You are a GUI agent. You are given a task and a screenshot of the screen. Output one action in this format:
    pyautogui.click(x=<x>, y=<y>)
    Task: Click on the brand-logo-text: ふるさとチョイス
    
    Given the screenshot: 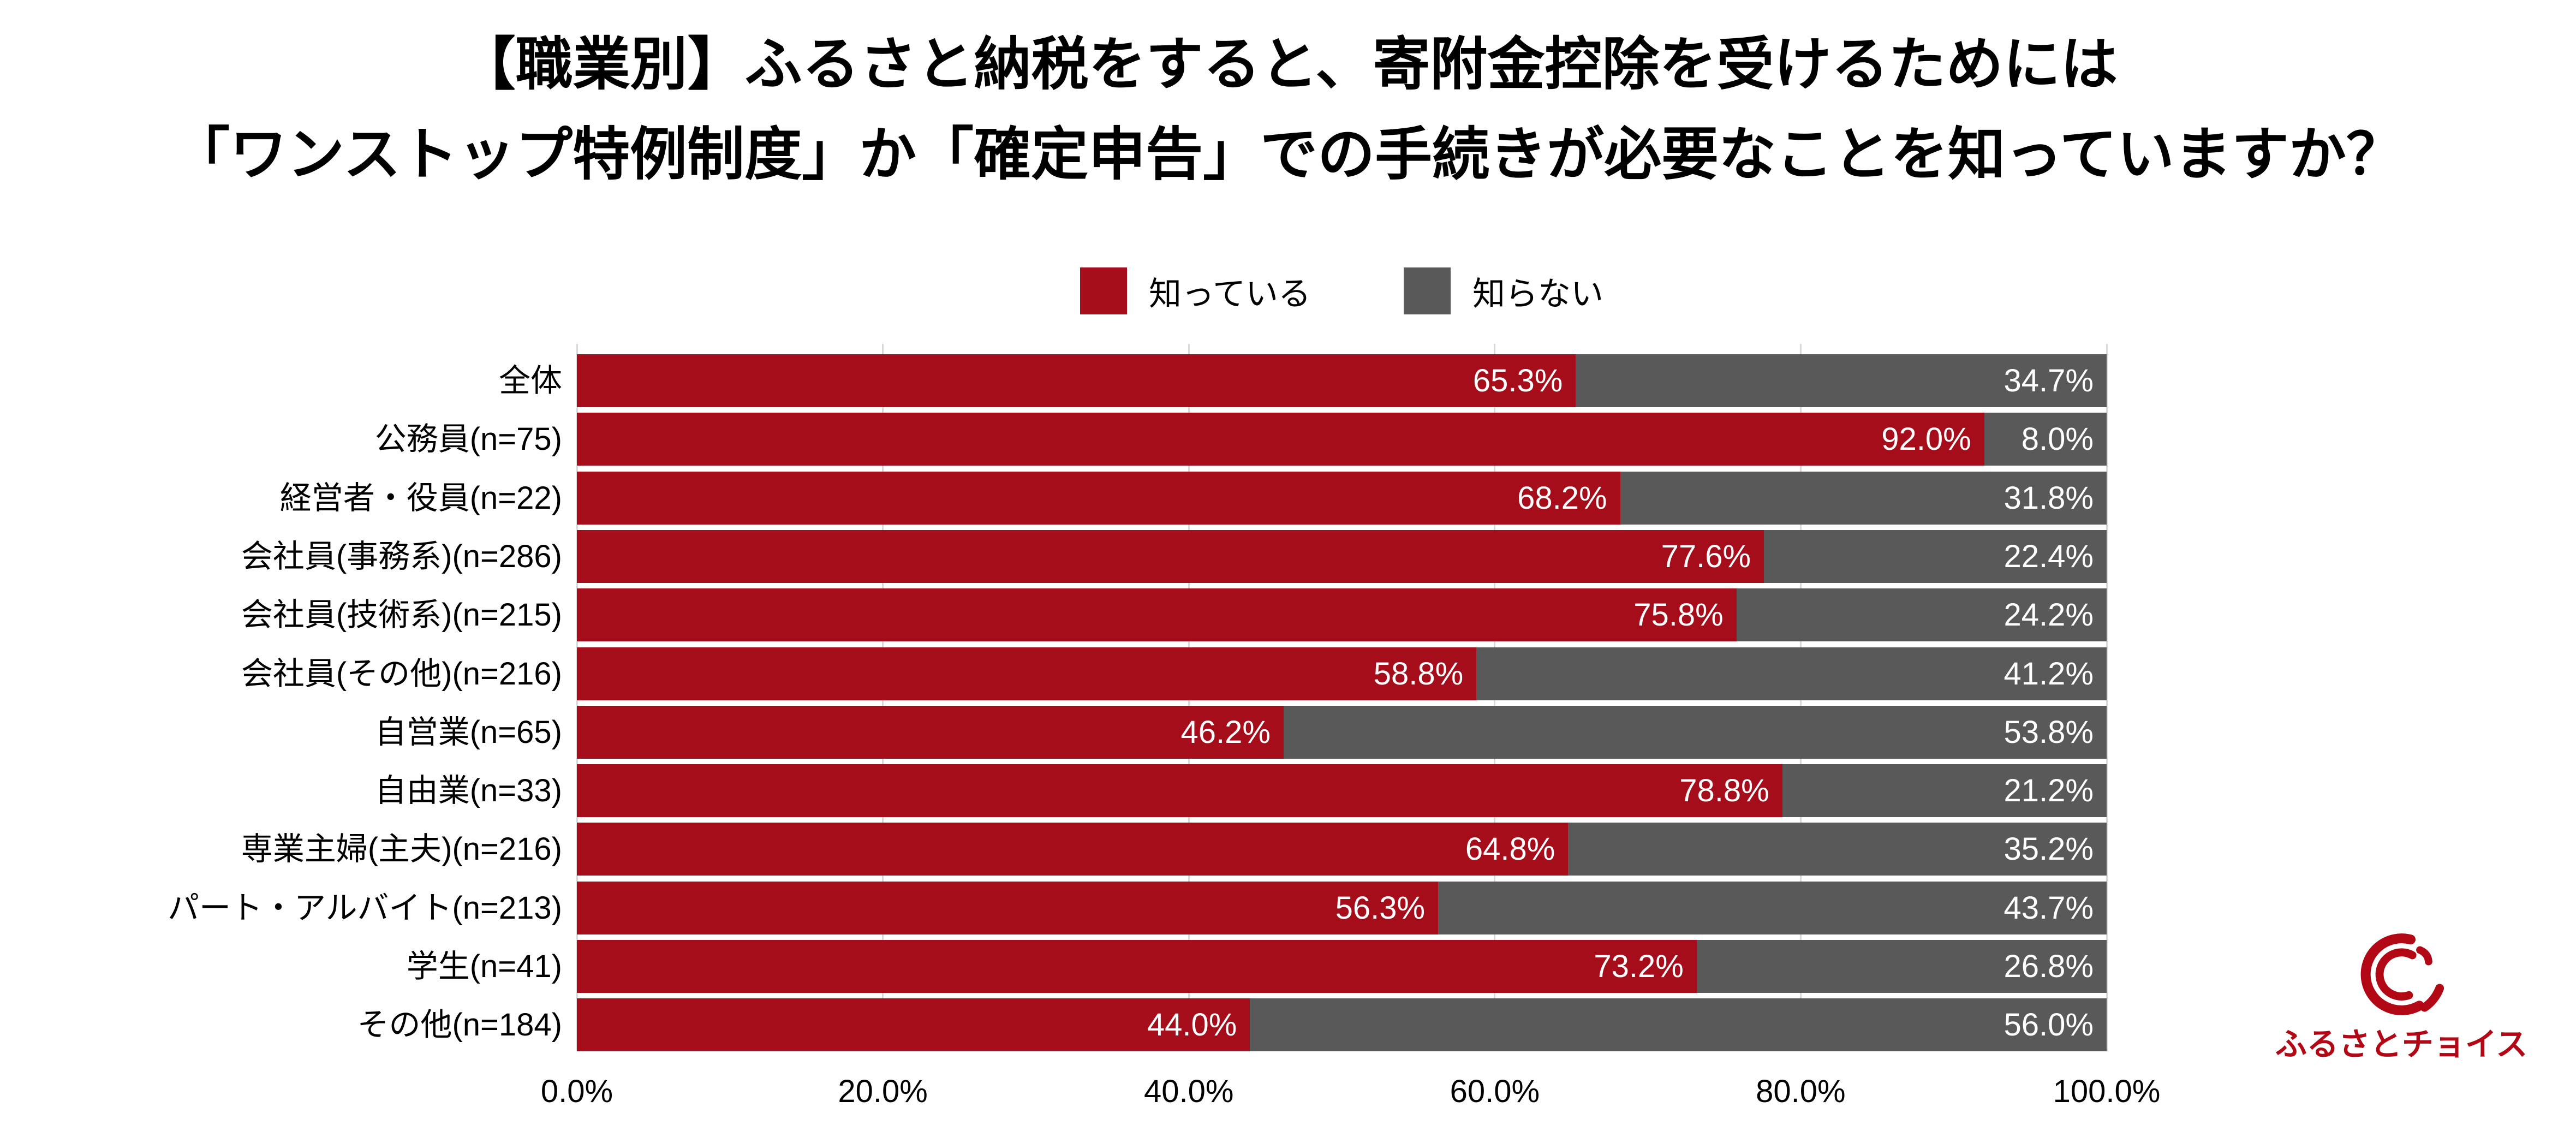 What is the action you would take?
    pyautogui.click(x=2401, y=1044)
    